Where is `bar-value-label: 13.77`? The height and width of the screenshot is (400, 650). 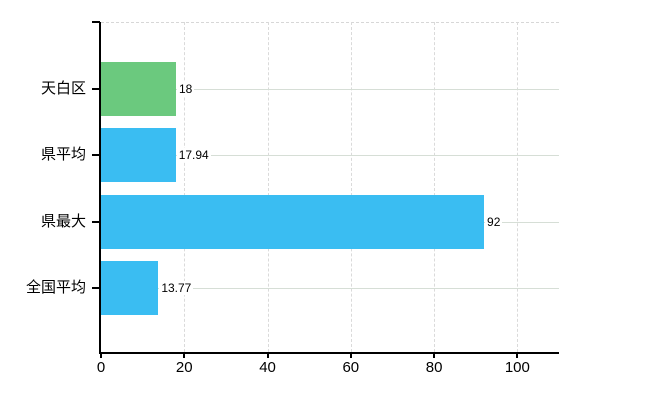
bar-value-label: 13.77 is located at coordinates (176, 288).